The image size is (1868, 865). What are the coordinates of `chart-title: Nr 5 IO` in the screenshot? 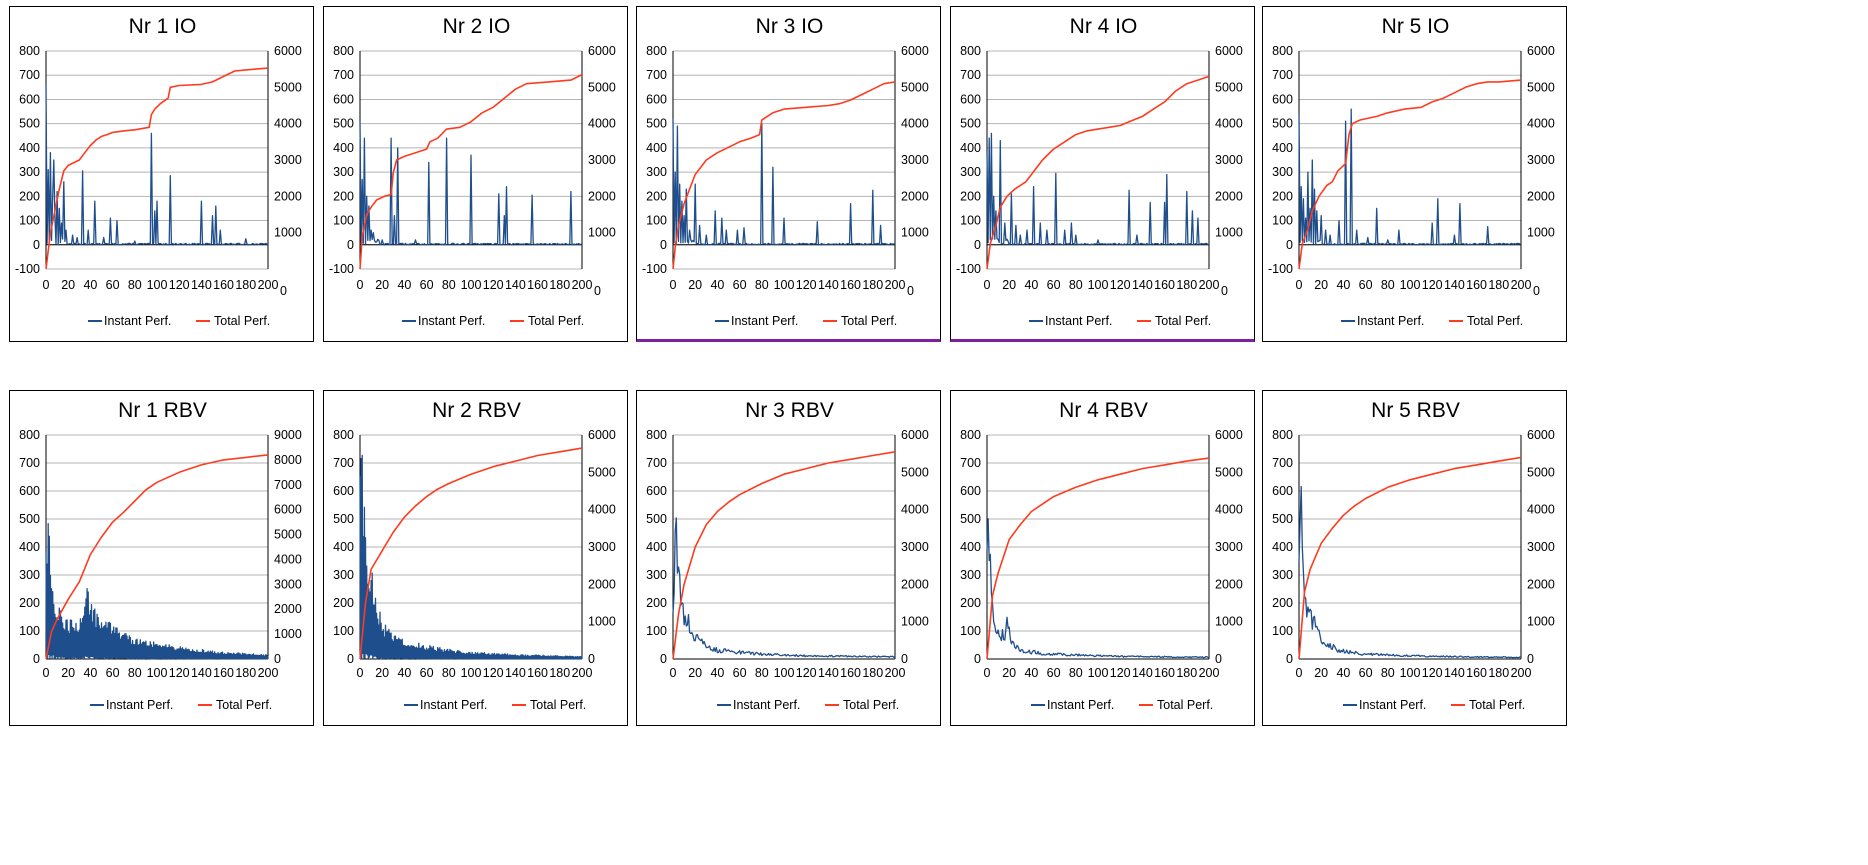 It's located at (1416, 26).